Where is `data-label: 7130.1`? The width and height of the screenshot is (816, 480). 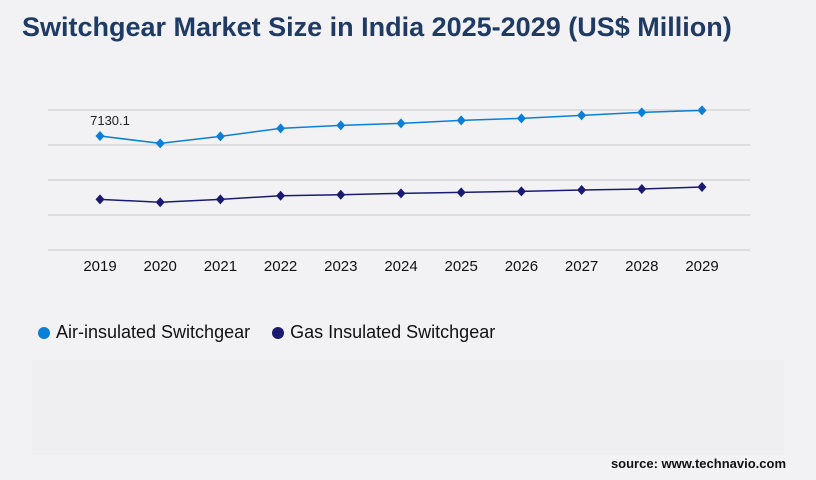 data-label: 7130.1 is located at coordinates (110, 120).